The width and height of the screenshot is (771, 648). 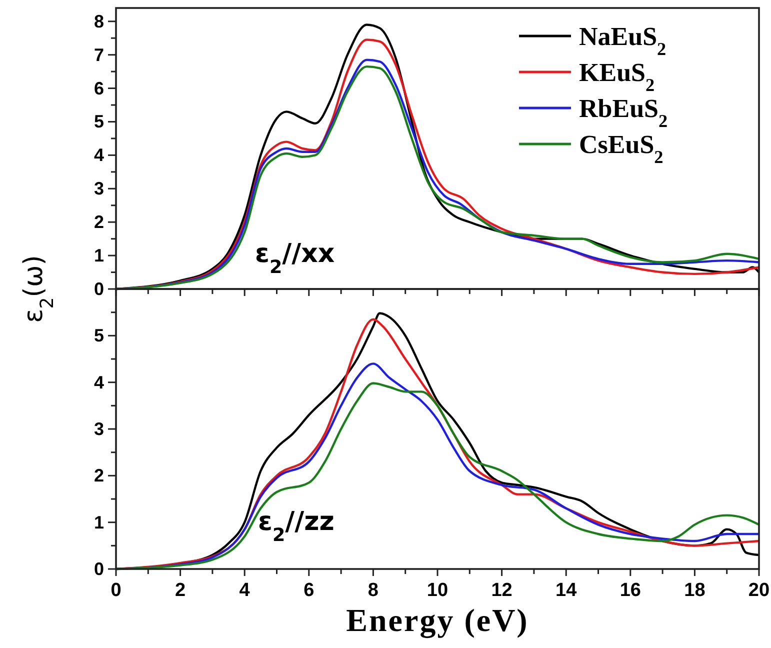 What do you see at coordinates (244, 590) in the screenshot?
I see `x-tick-label: 4` at bounding box center [244, 590].